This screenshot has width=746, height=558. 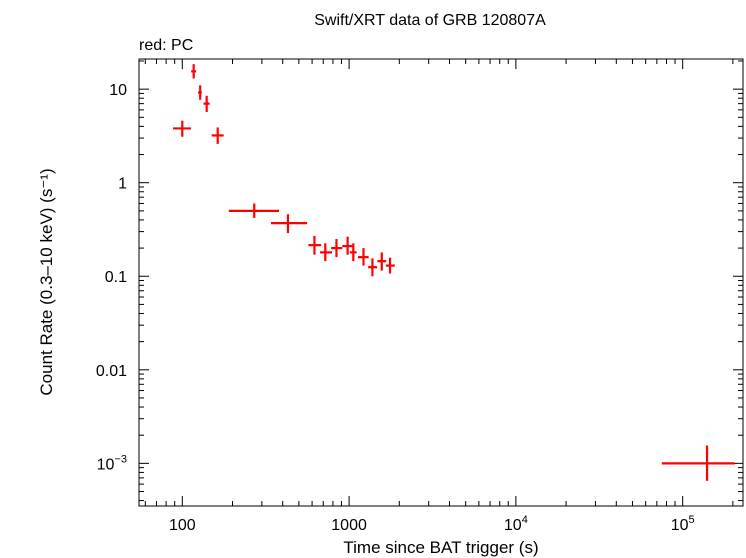 What do you see at coordinates (118, 90) in the screenshot?
I see `y-tick-label: 10` at bounding box center [118, 90].